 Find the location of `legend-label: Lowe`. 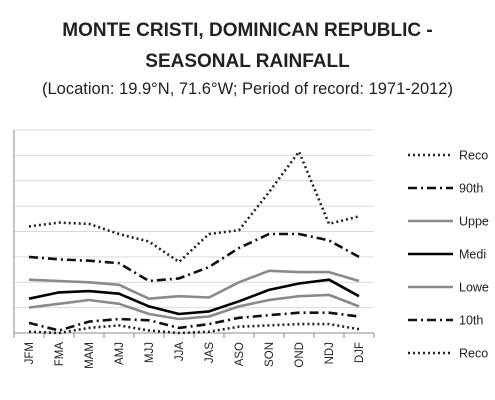

legend-label: Lowe is located at coordinates (474, 288).